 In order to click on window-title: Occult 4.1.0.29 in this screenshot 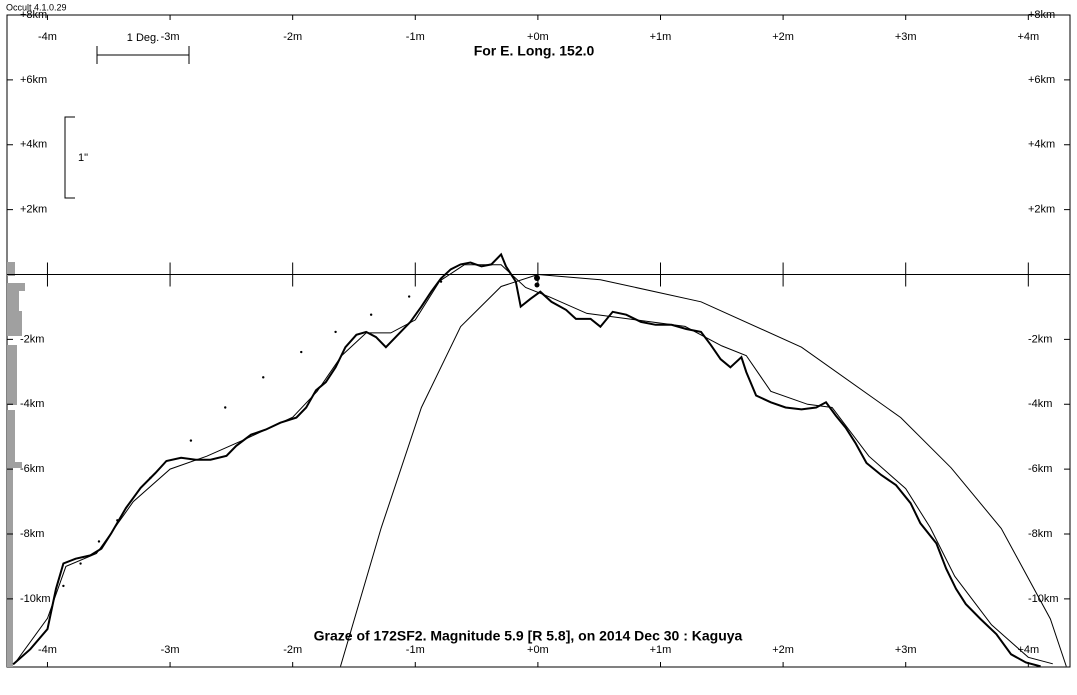, I will do `click(36, 7)`.